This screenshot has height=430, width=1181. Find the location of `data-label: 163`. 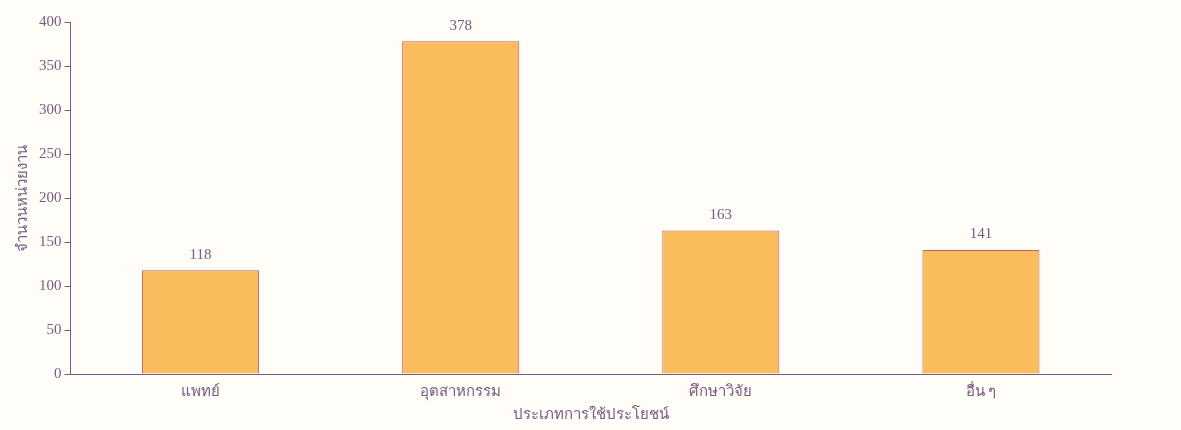

data-label: 163 is located at coordinates (721, 214).